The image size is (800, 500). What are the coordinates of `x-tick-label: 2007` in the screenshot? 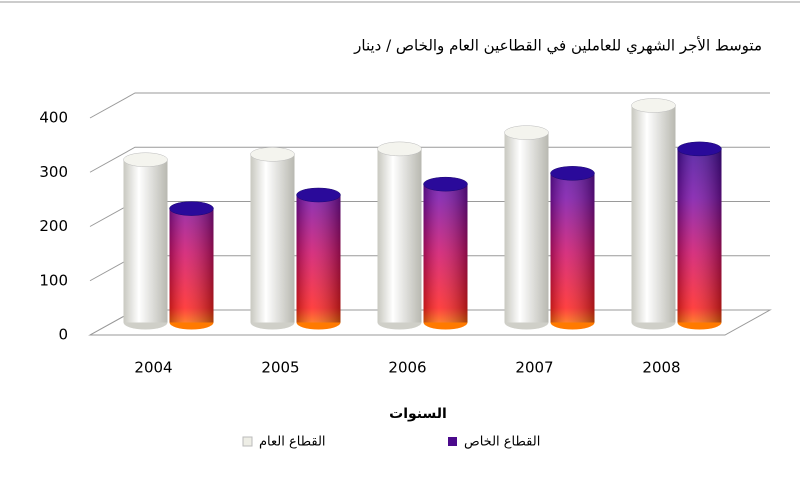 It's located at (534, 368).